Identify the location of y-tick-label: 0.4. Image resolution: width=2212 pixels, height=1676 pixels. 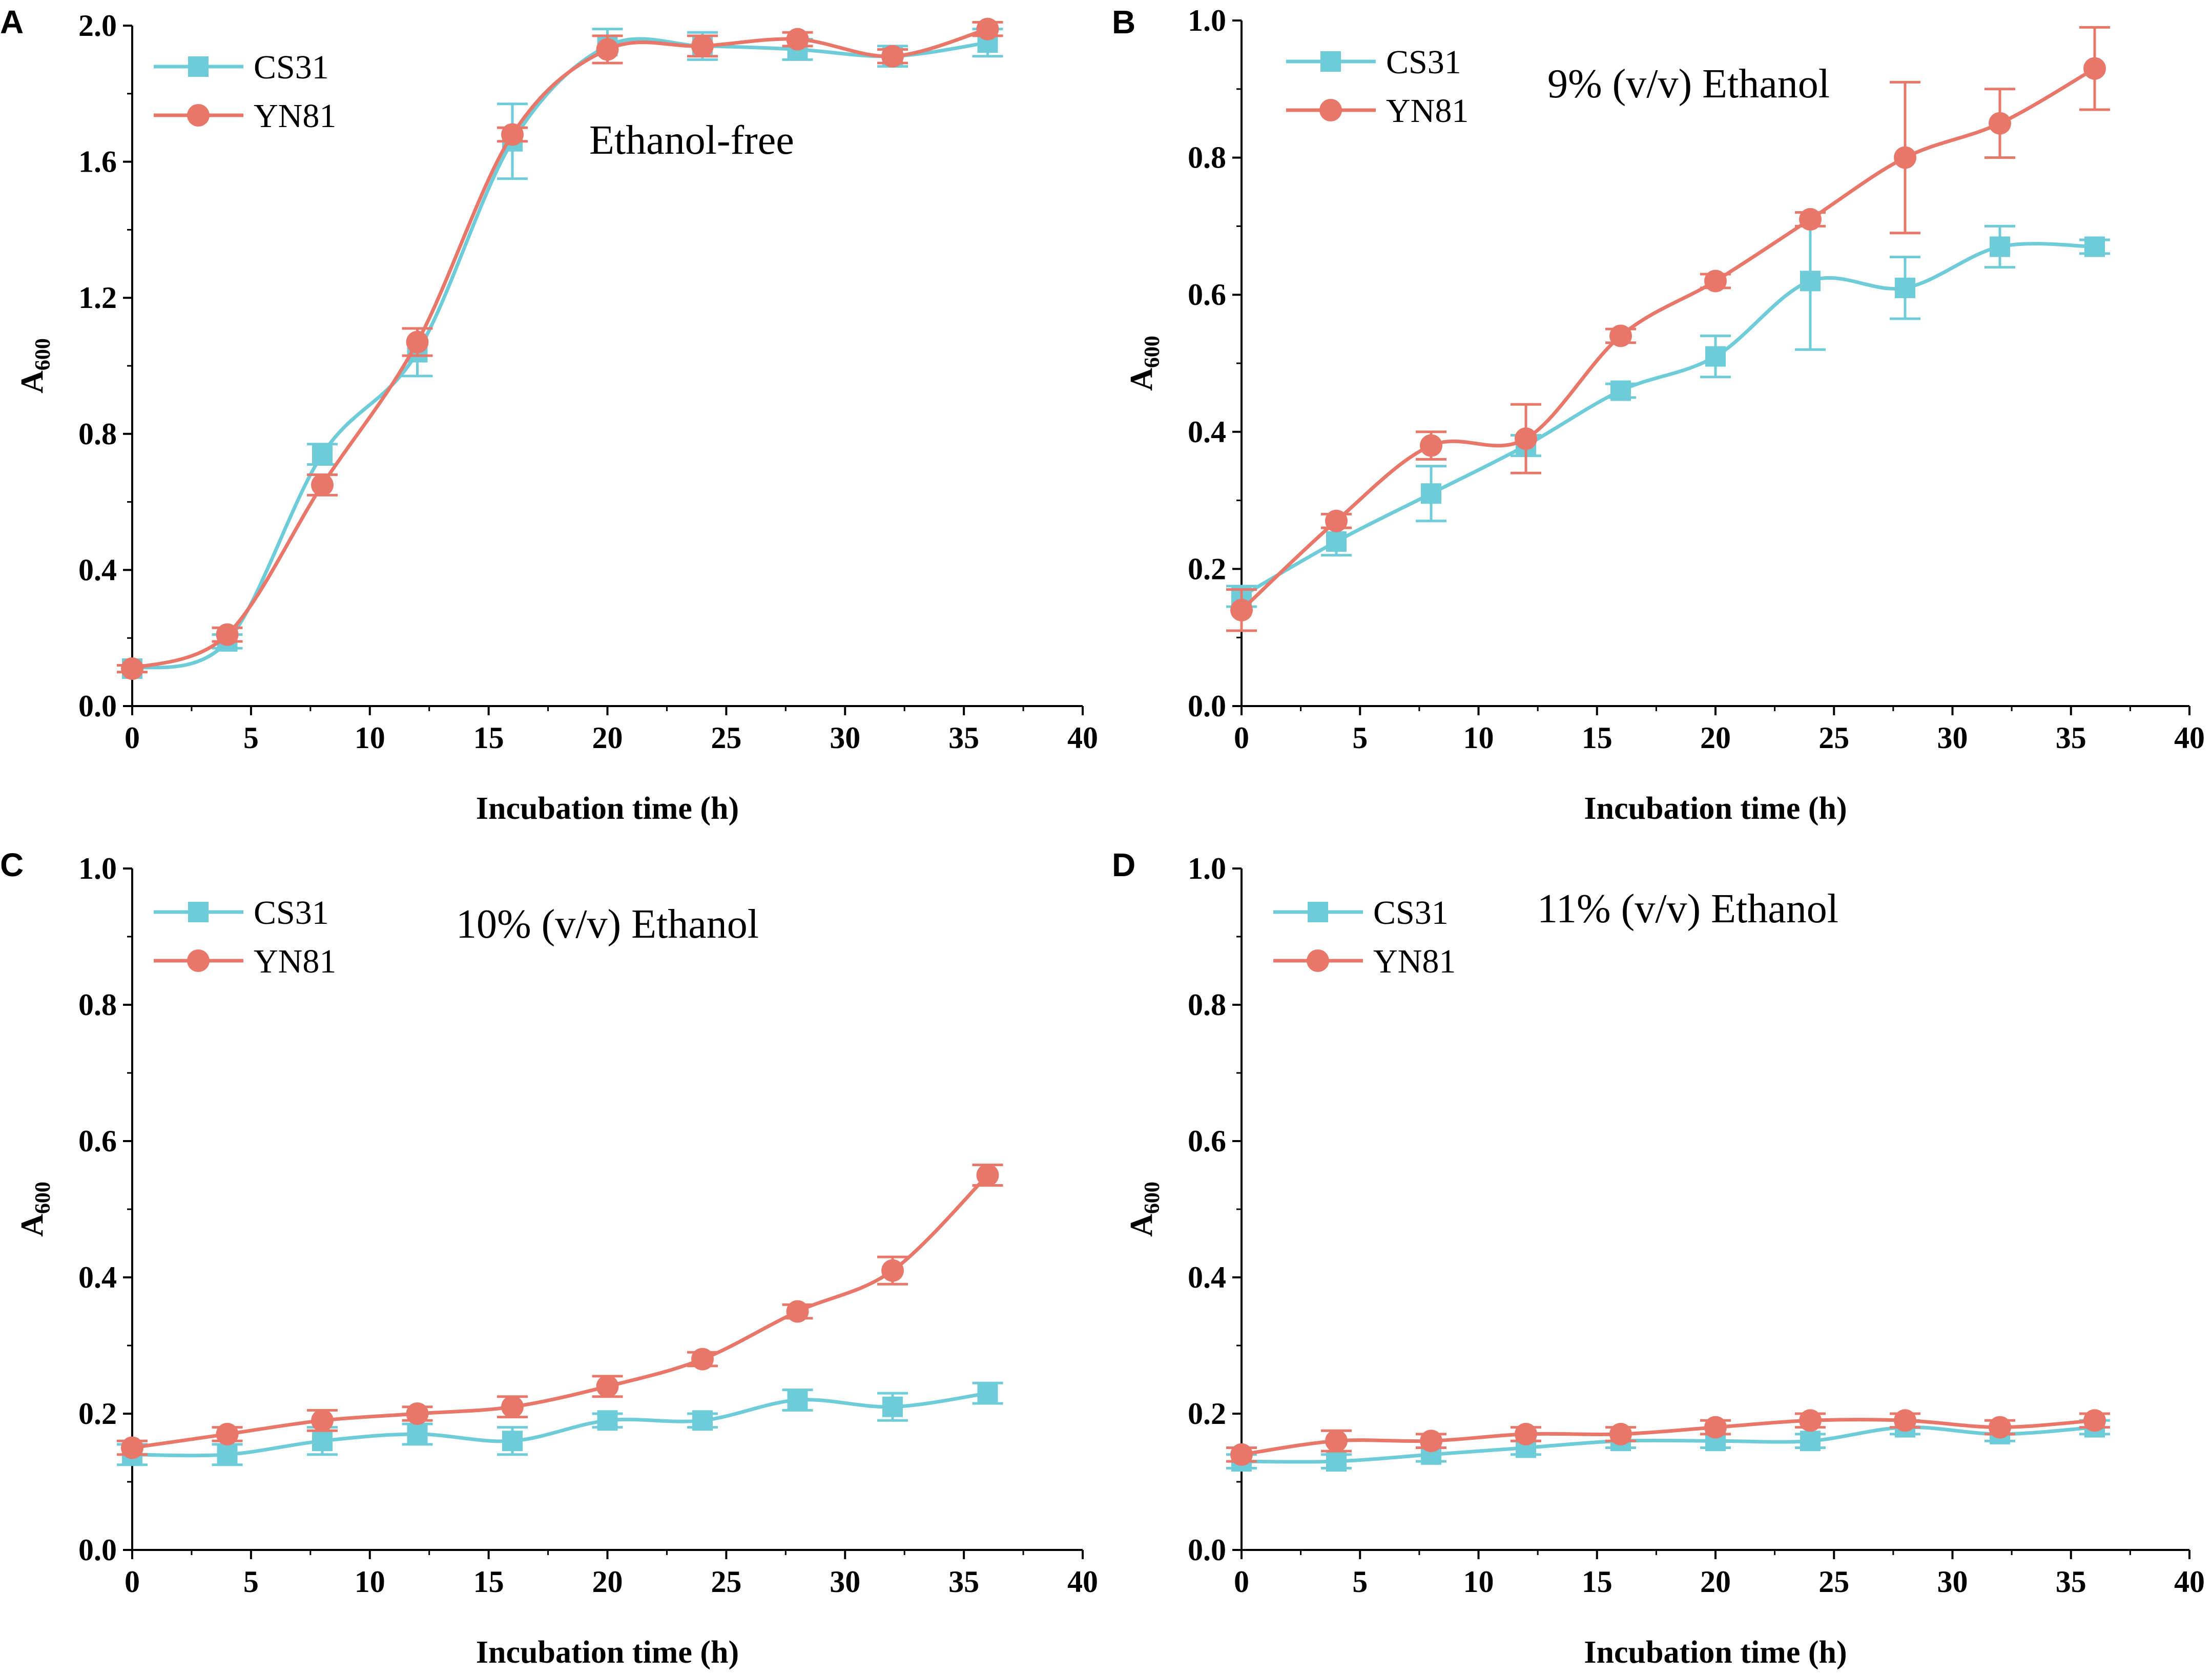
(1207, 432).